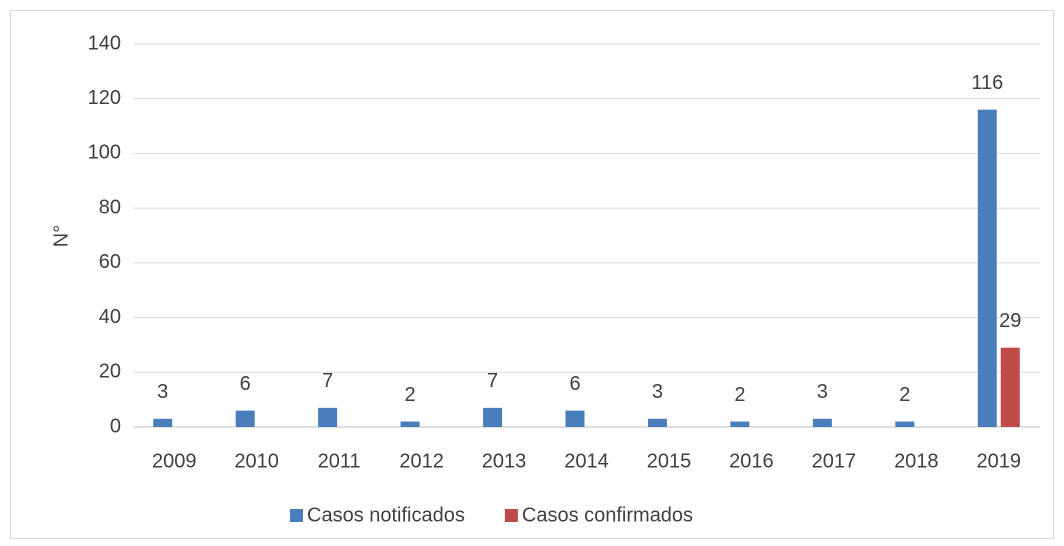 The height and width of the screenshot is (546, 1064). What do you see at coordinates (504, 461) in the screenshot?
I see `x-tick-label: 2013` at bounding box center [504, 461].